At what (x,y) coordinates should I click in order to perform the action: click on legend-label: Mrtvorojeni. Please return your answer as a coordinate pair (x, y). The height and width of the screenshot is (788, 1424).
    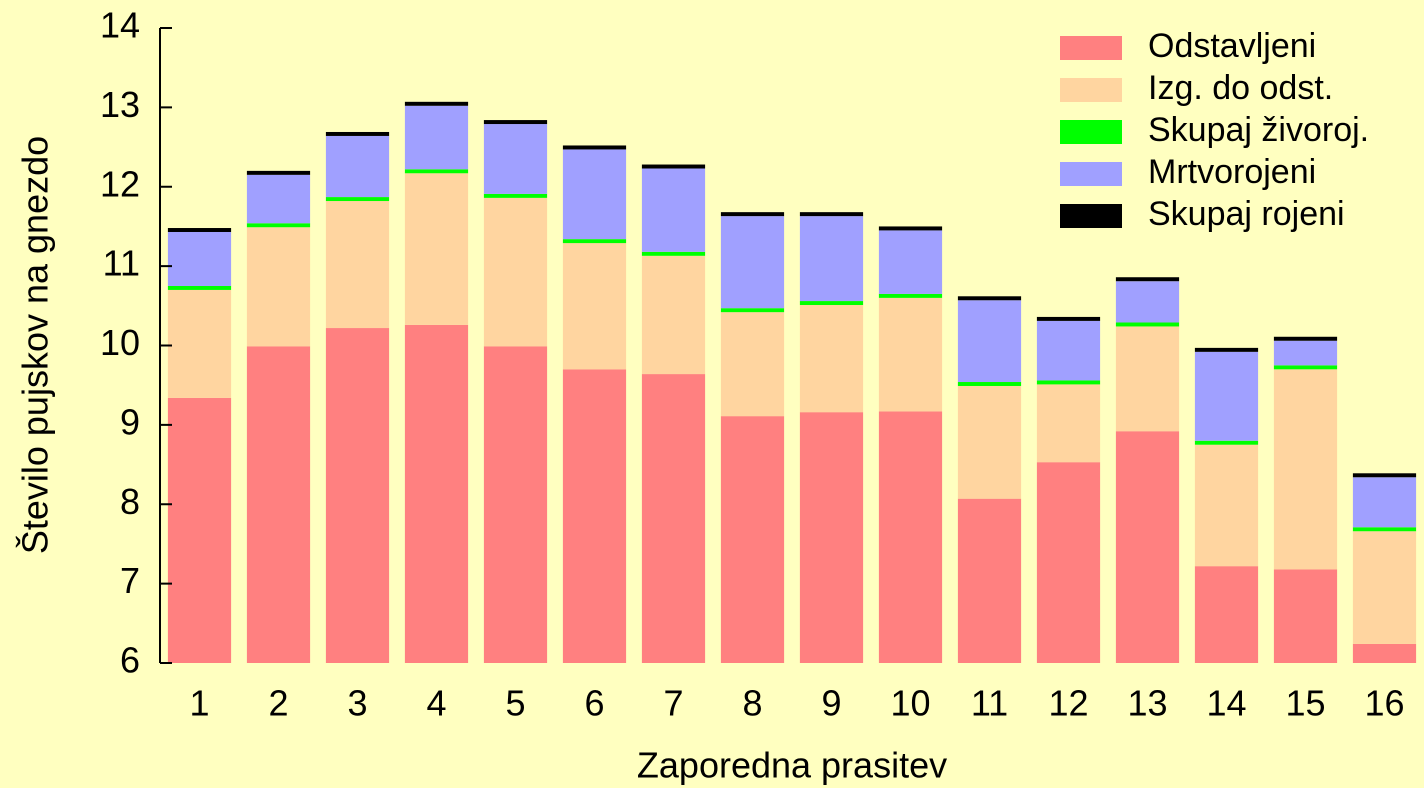
    Looking at the image, I should click on (1232, 172).